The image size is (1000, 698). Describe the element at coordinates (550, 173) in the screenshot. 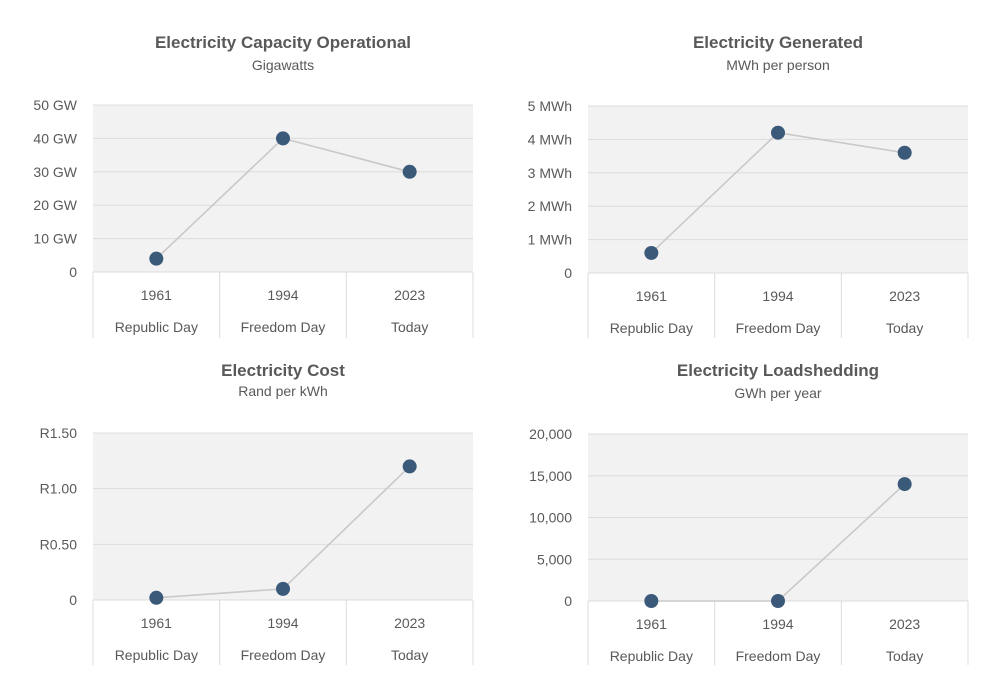

I see `y-tick-label: 3 MWh` at that location.